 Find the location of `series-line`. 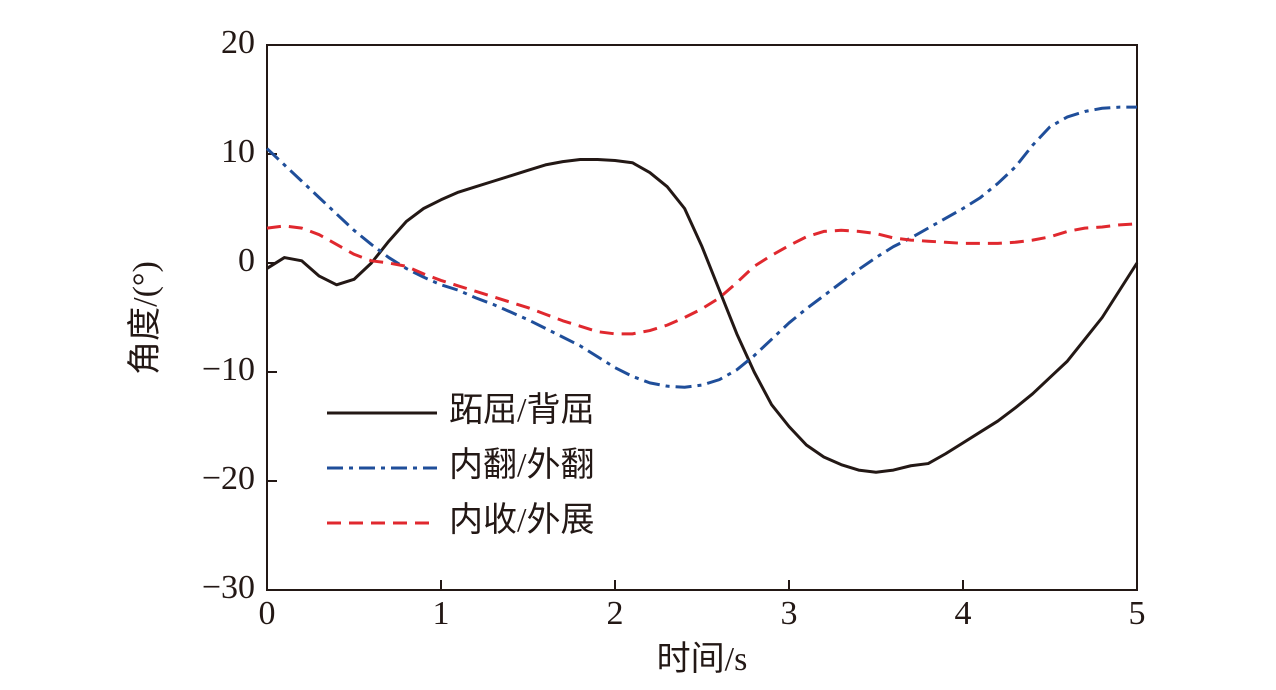

series-line is located at coordinates (702, 279).